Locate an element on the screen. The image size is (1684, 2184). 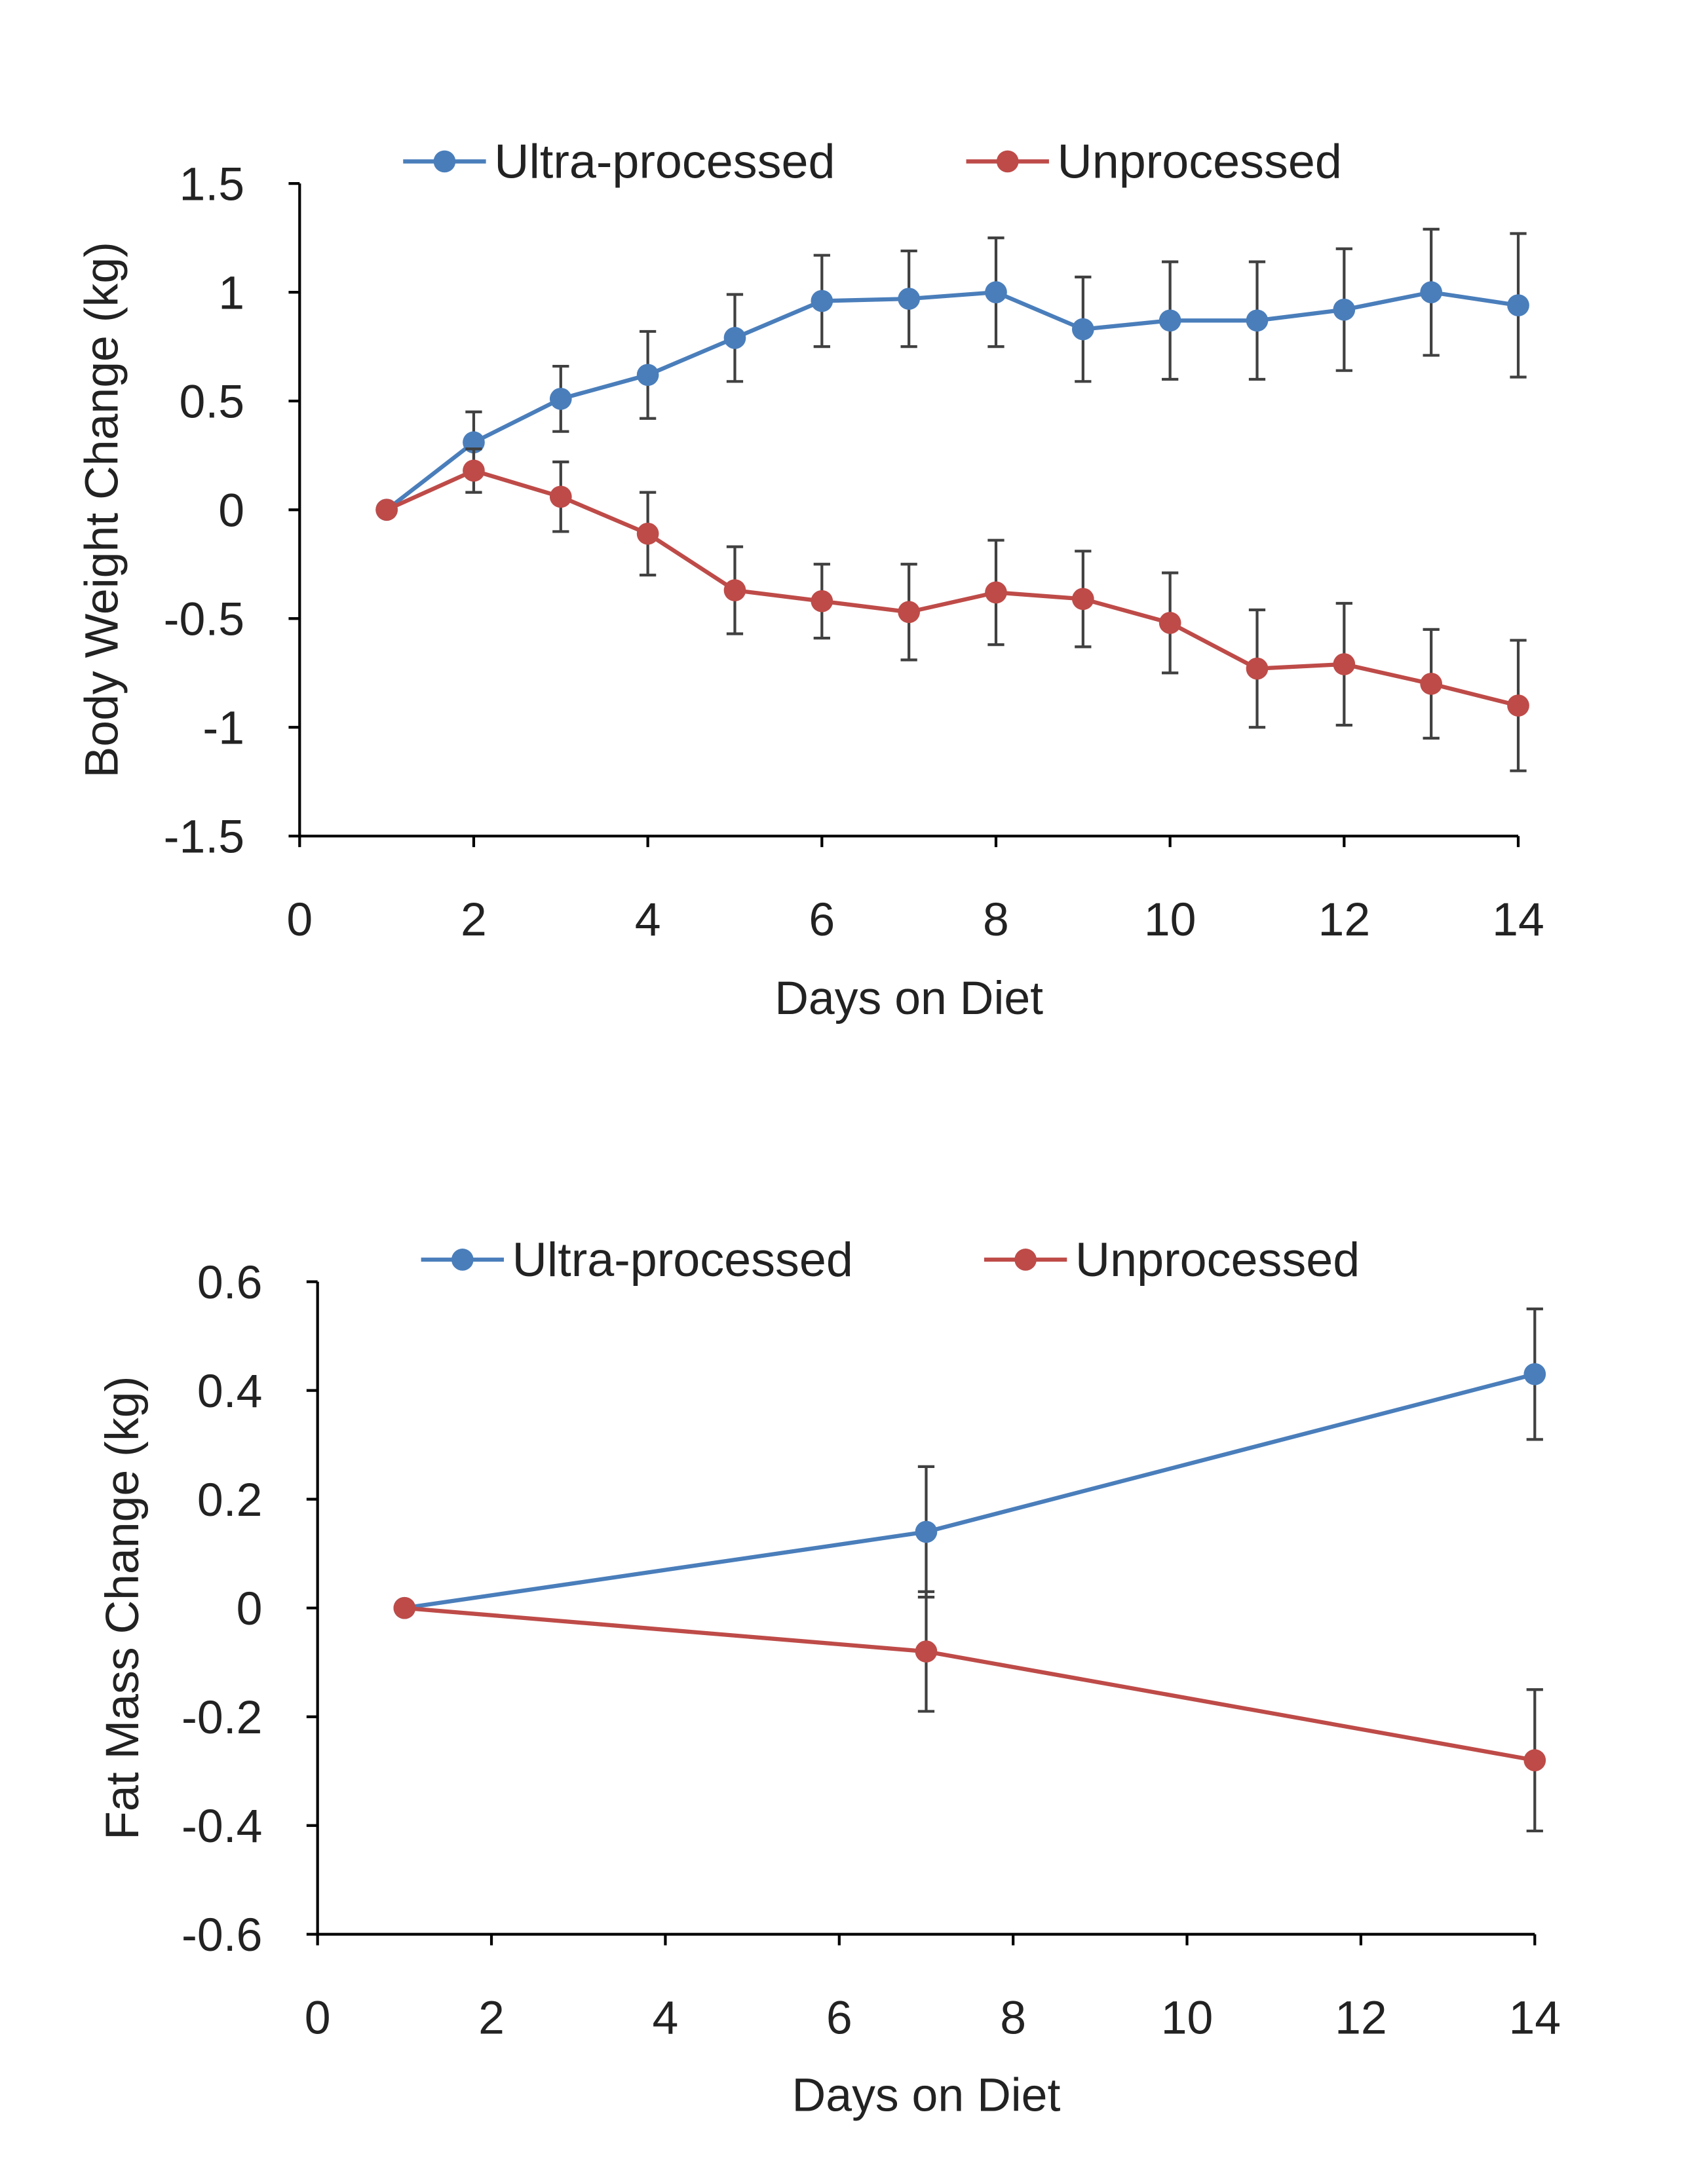
y-tick-label: -0.6 is located at coordinates (222, 1935).